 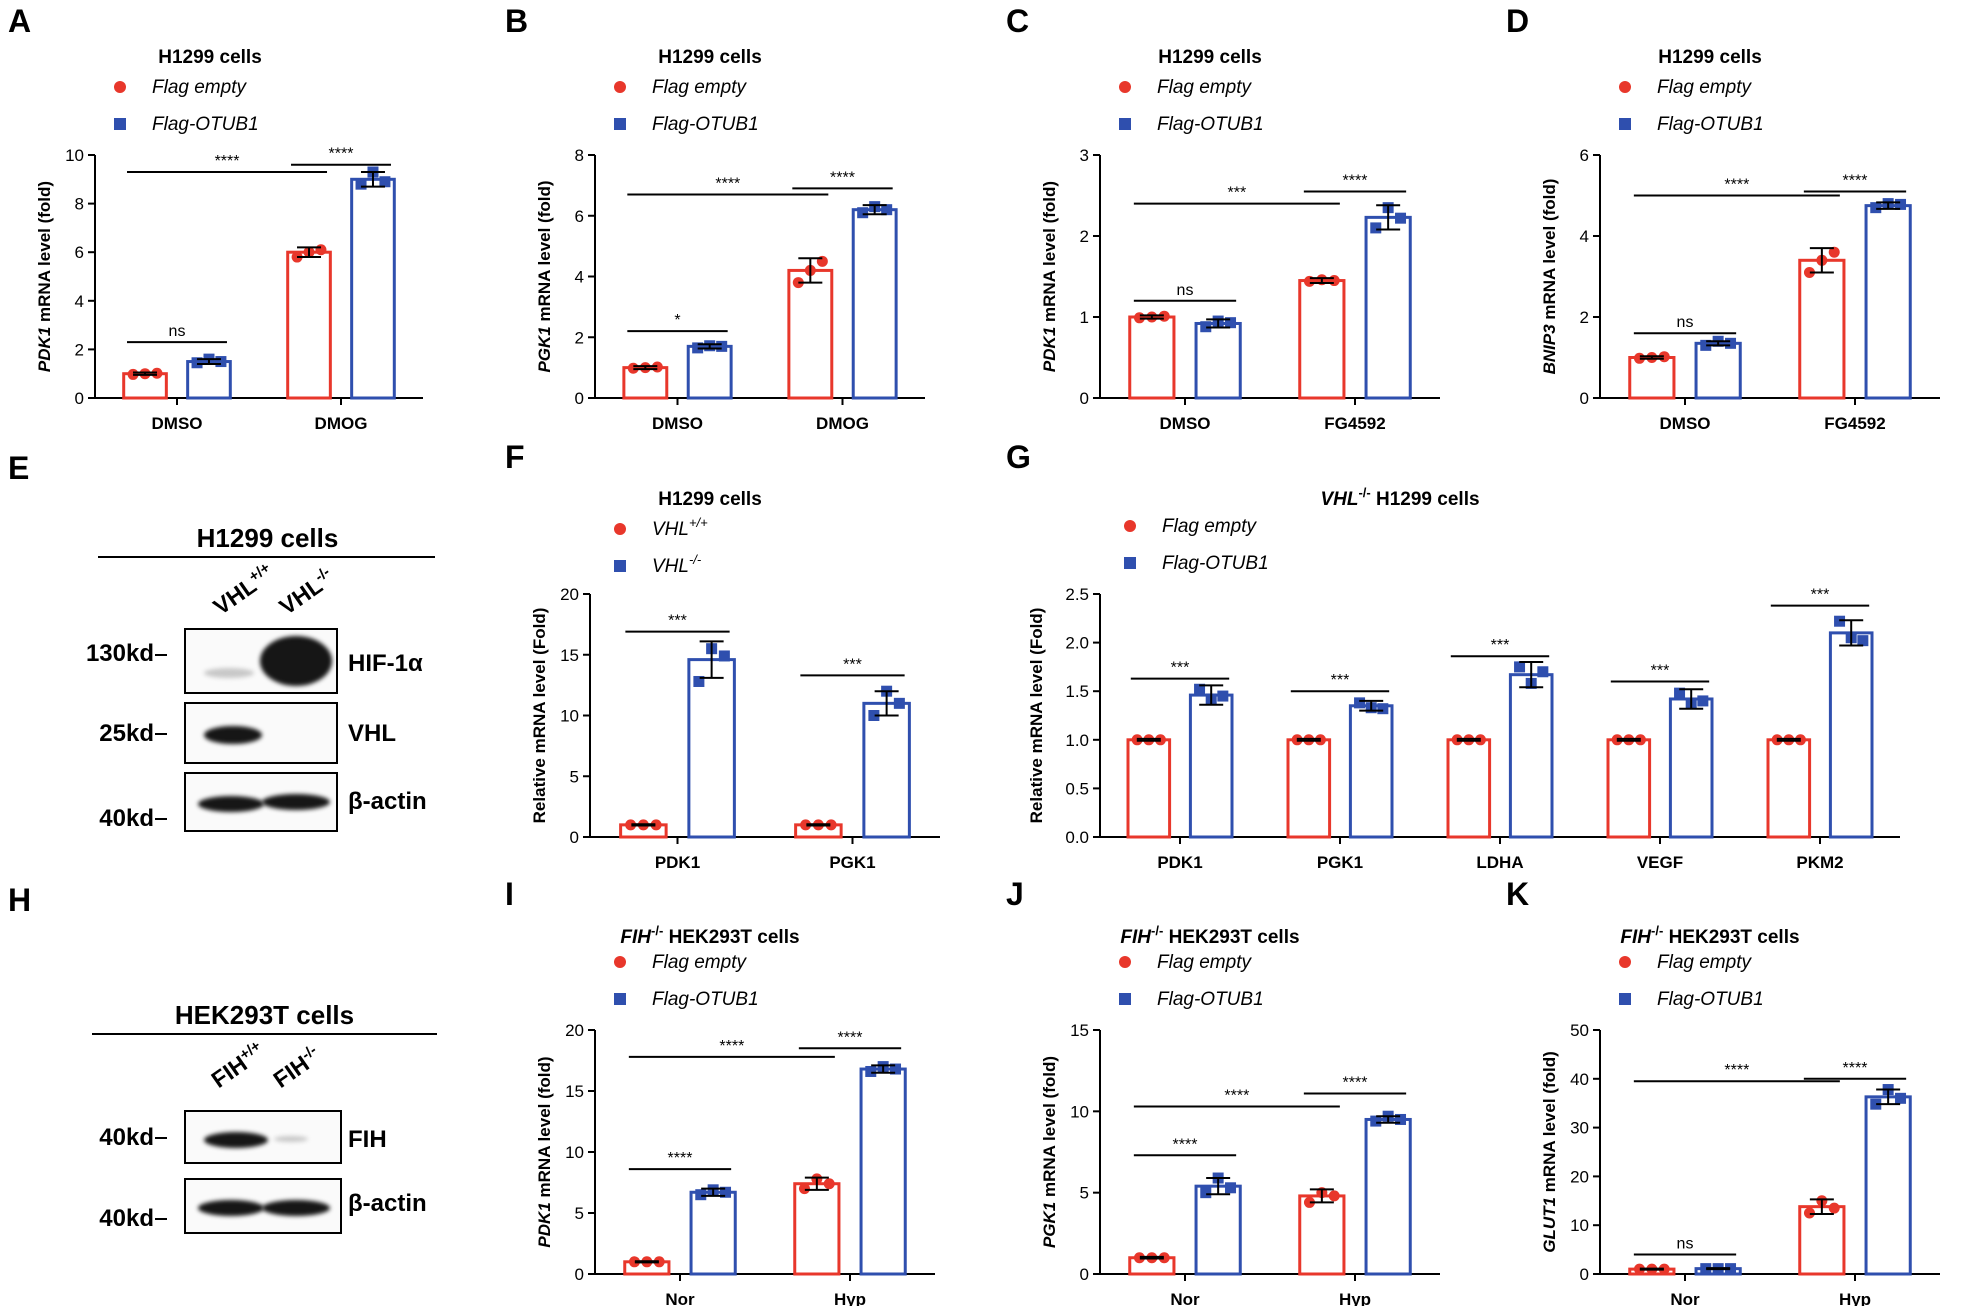 I want to click on x-tick-label: PKM2, so click(x=1819, y=862).